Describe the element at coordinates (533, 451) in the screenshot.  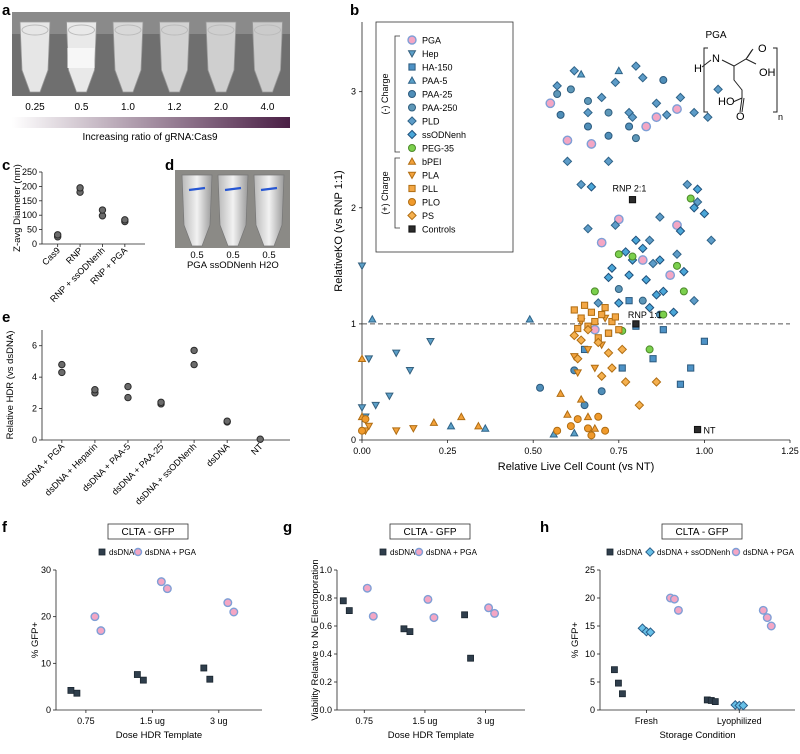
I see `x-tick-label: 0.50` at that location.